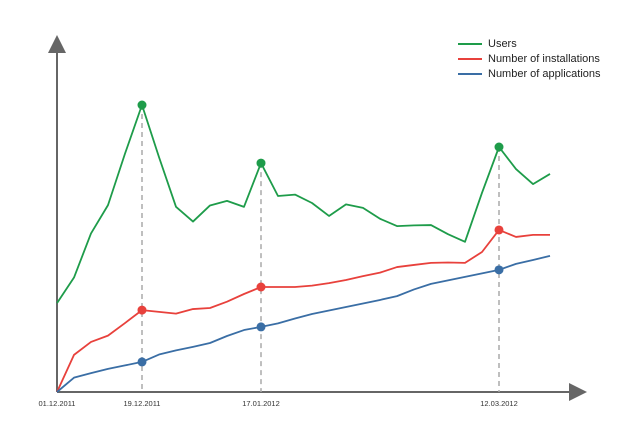 The width and height of the screenshot is (640, 441). Describe the element at coordinates (502, 44) in the screenshot. I see `legend-label: Users` at that location.